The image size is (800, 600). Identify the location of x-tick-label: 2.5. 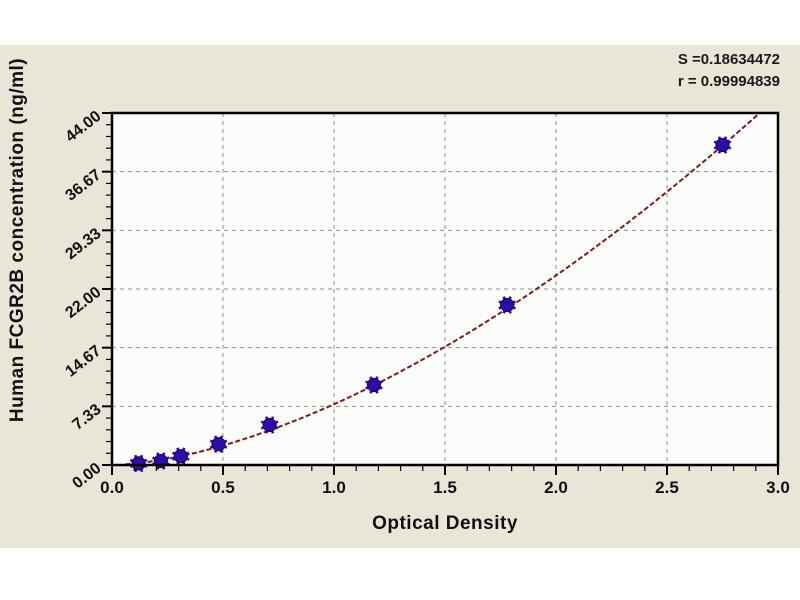
(667, 487).